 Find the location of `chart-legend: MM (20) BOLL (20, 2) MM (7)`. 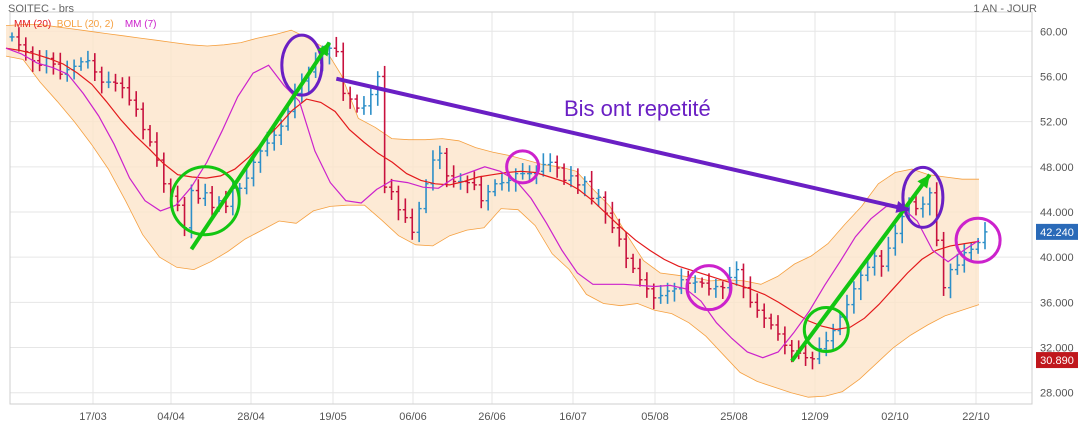

chart-legend: MM (20) BOLL (20, 2) MM (7) is located at coordinates (85, 24).